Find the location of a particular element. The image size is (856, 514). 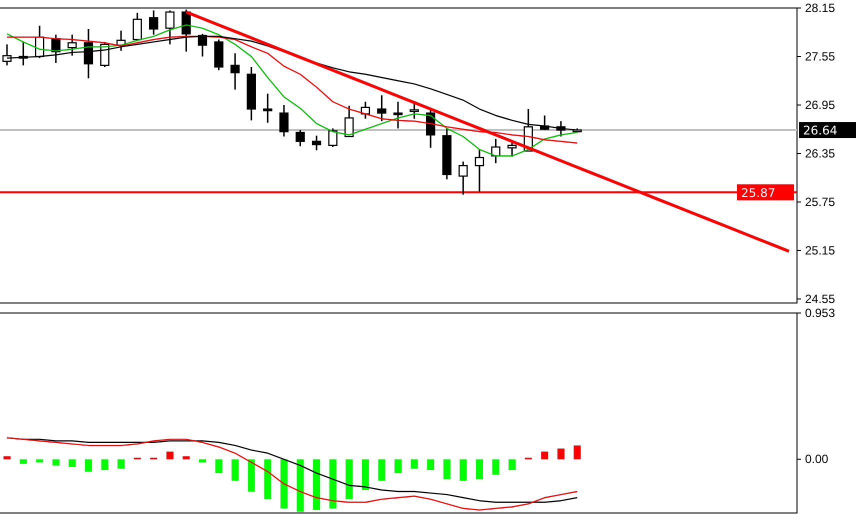

ref-line-label: 25.87 is located at coordinates (758, 193).